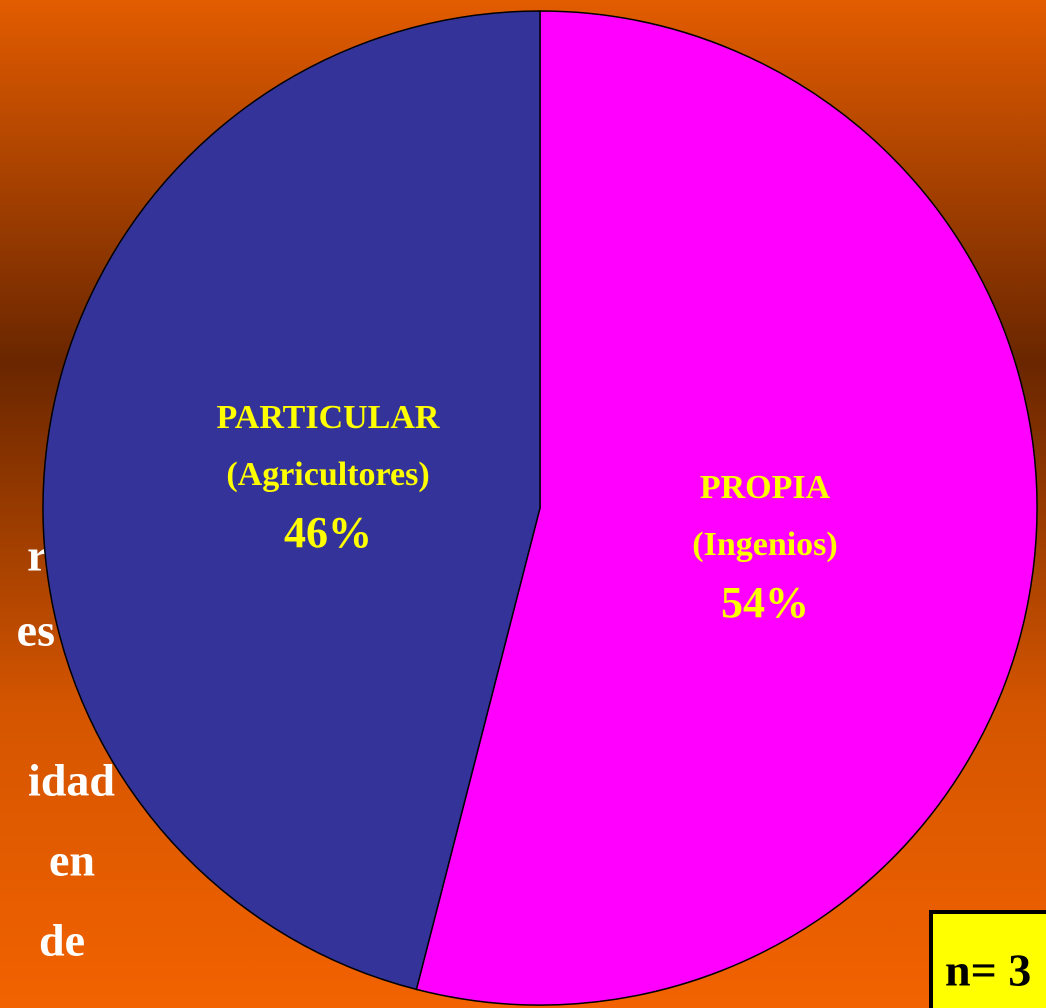  I want to click on background-text: es, so click(36, 630).